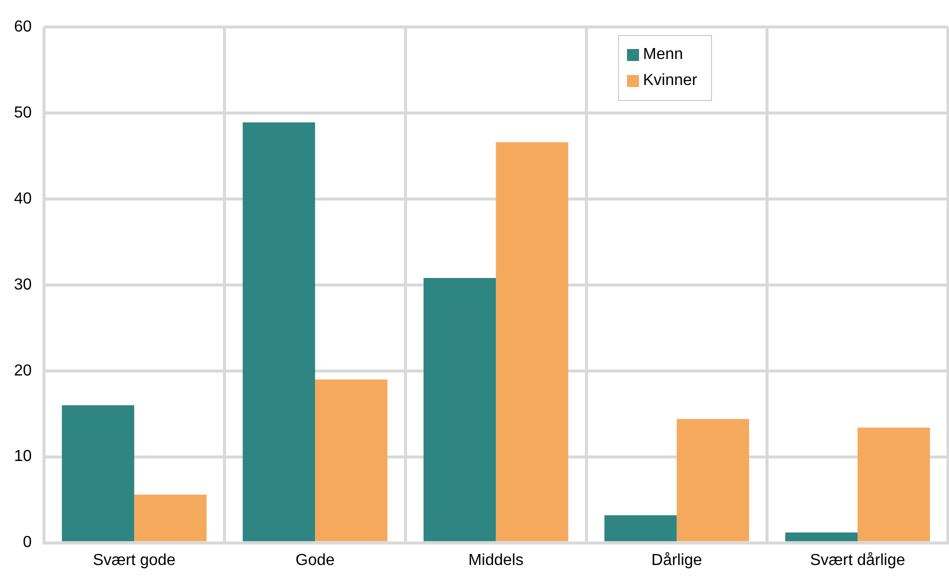  I want to click on x-tick-label: Gode, so click(315, 560).